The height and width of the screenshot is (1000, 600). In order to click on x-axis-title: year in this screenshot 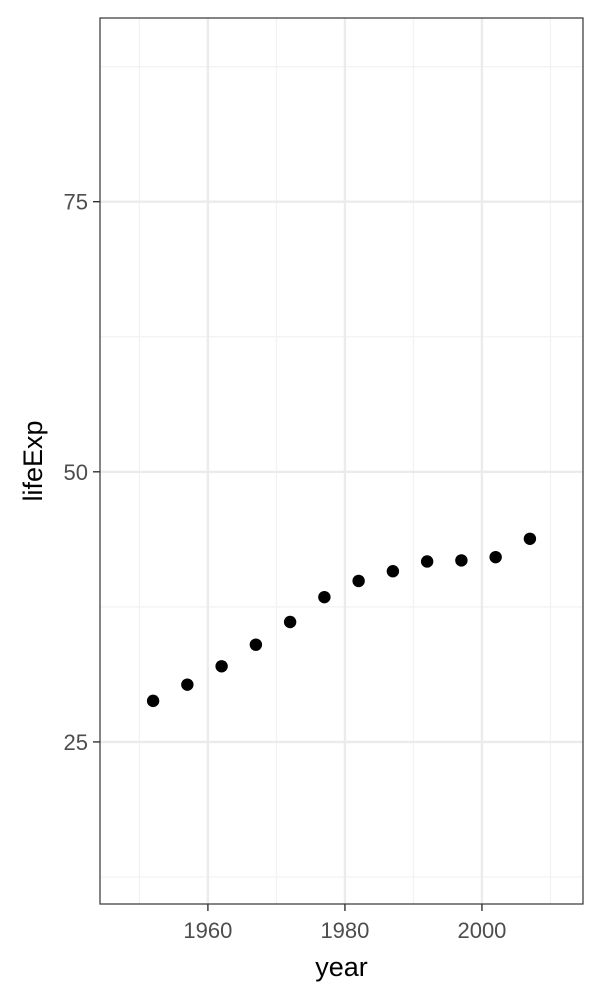, I will do `click(341, 967)`.